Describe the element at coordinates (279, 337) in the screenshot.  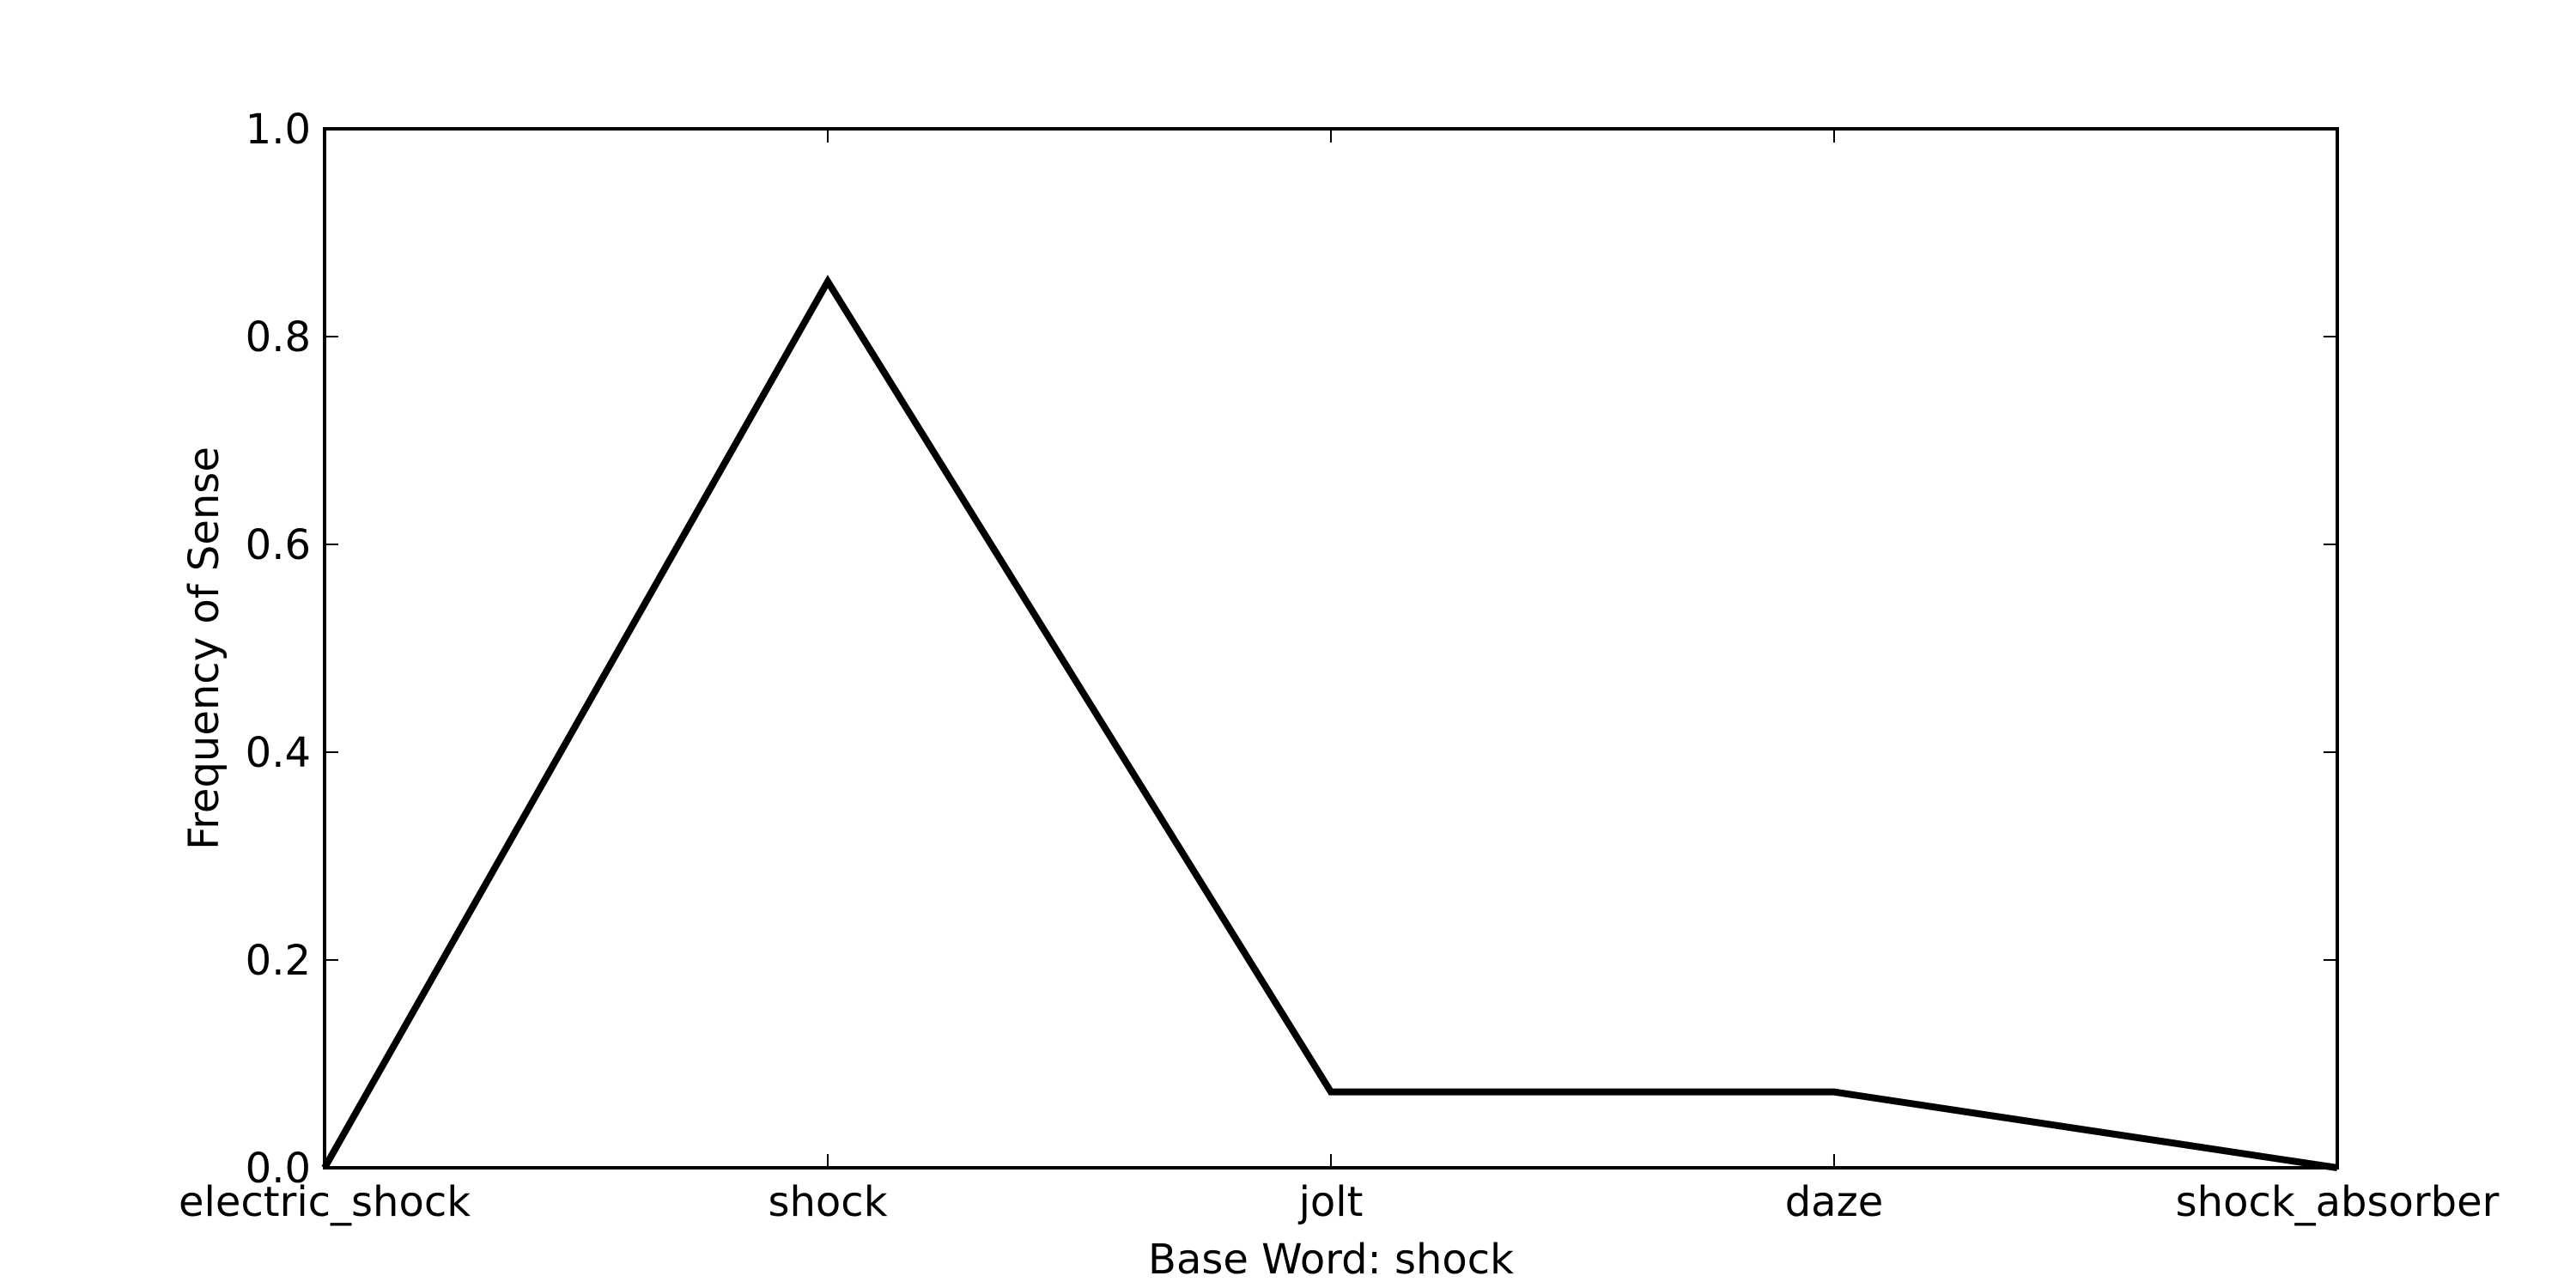
I see `y-tick-label: 0.8` at that location.